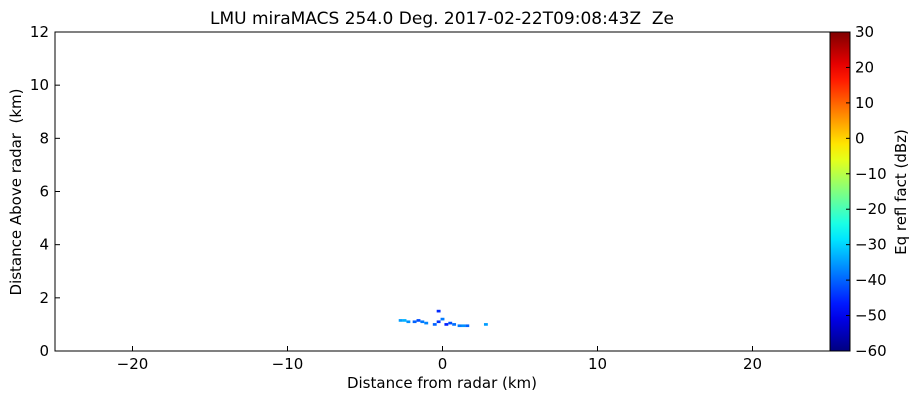 The width and height of the screenshot is (919, 400). What do you see at coordinates (442, 383) in the screenshot?
I see `x-axis-label: Distance from radar (km)` at bounding box center [442, 383].